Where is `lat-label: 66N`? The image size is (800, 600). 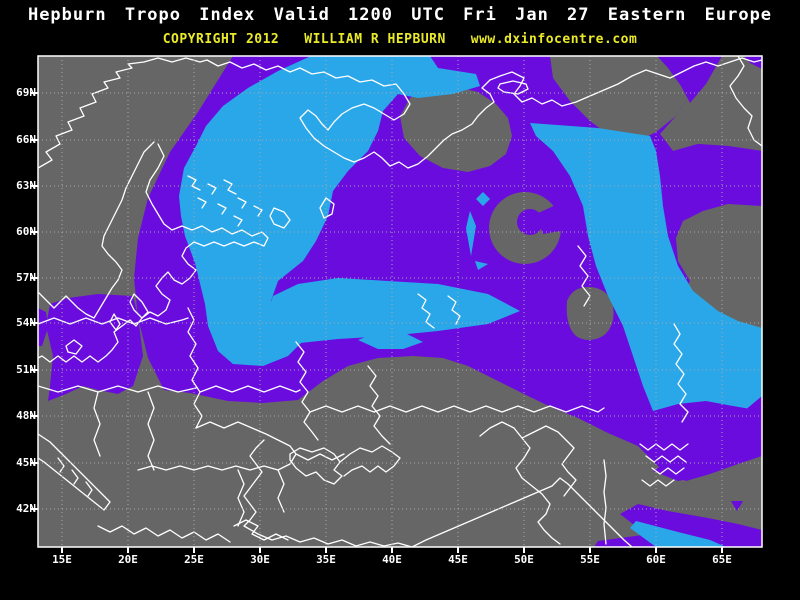
lat-label: 66N is located at coordinates (26, 139).